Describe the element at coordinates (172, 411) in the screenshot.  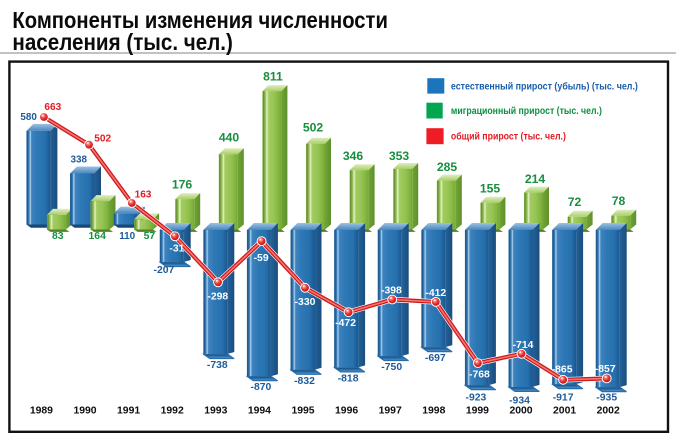
I see `svg-text: 1992` at that location.